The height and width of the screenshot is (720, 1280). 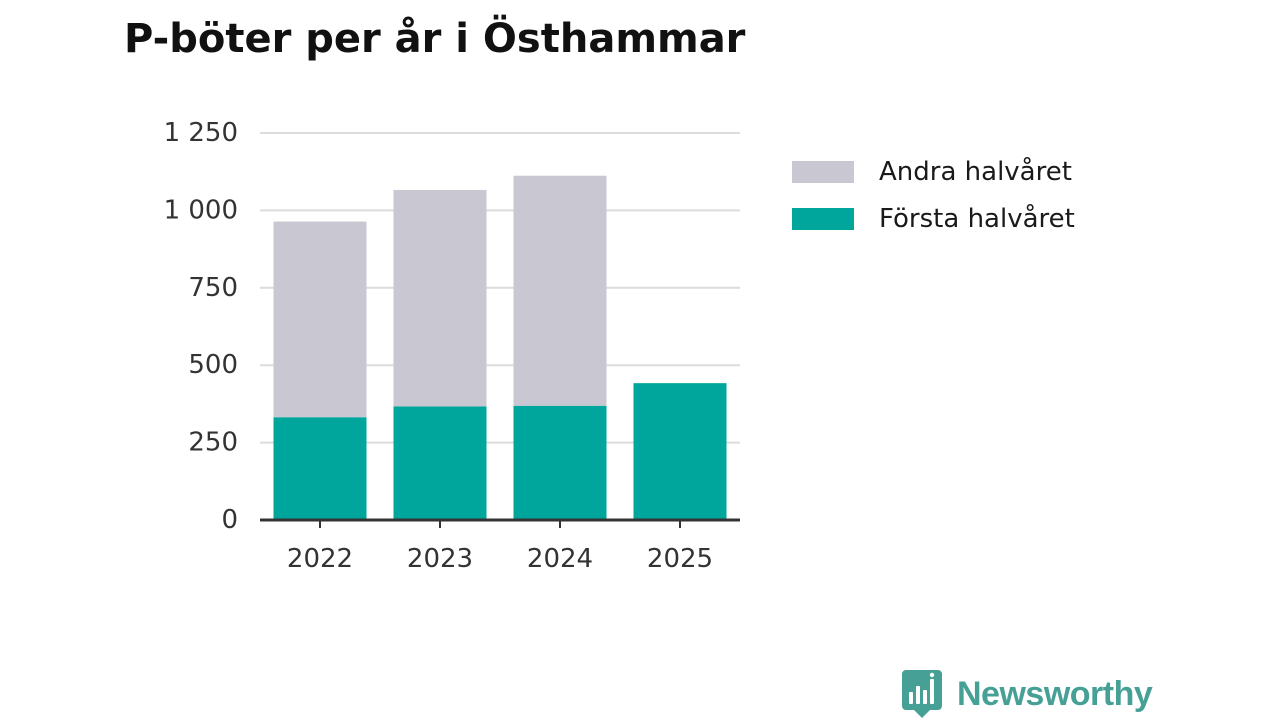 What do you see at coordinates (435, 39) in the screenshot?
I see `chart-title: P-böter per år i Östhammar` at bounding box center [435, 39].